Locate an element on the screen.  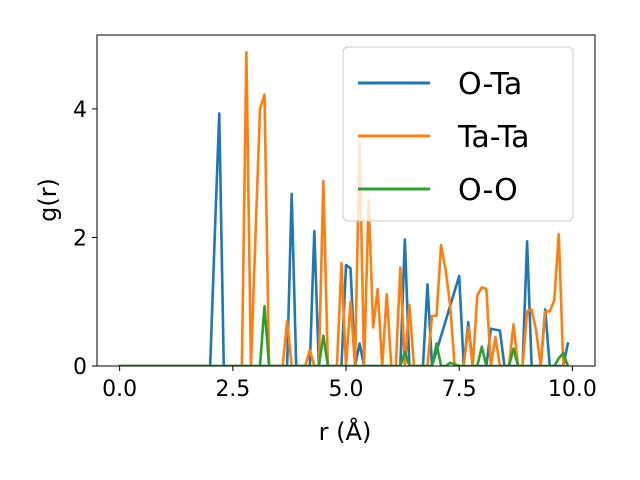
legend-label-o-ta: O-Ta is located at coordinates (490, 84).